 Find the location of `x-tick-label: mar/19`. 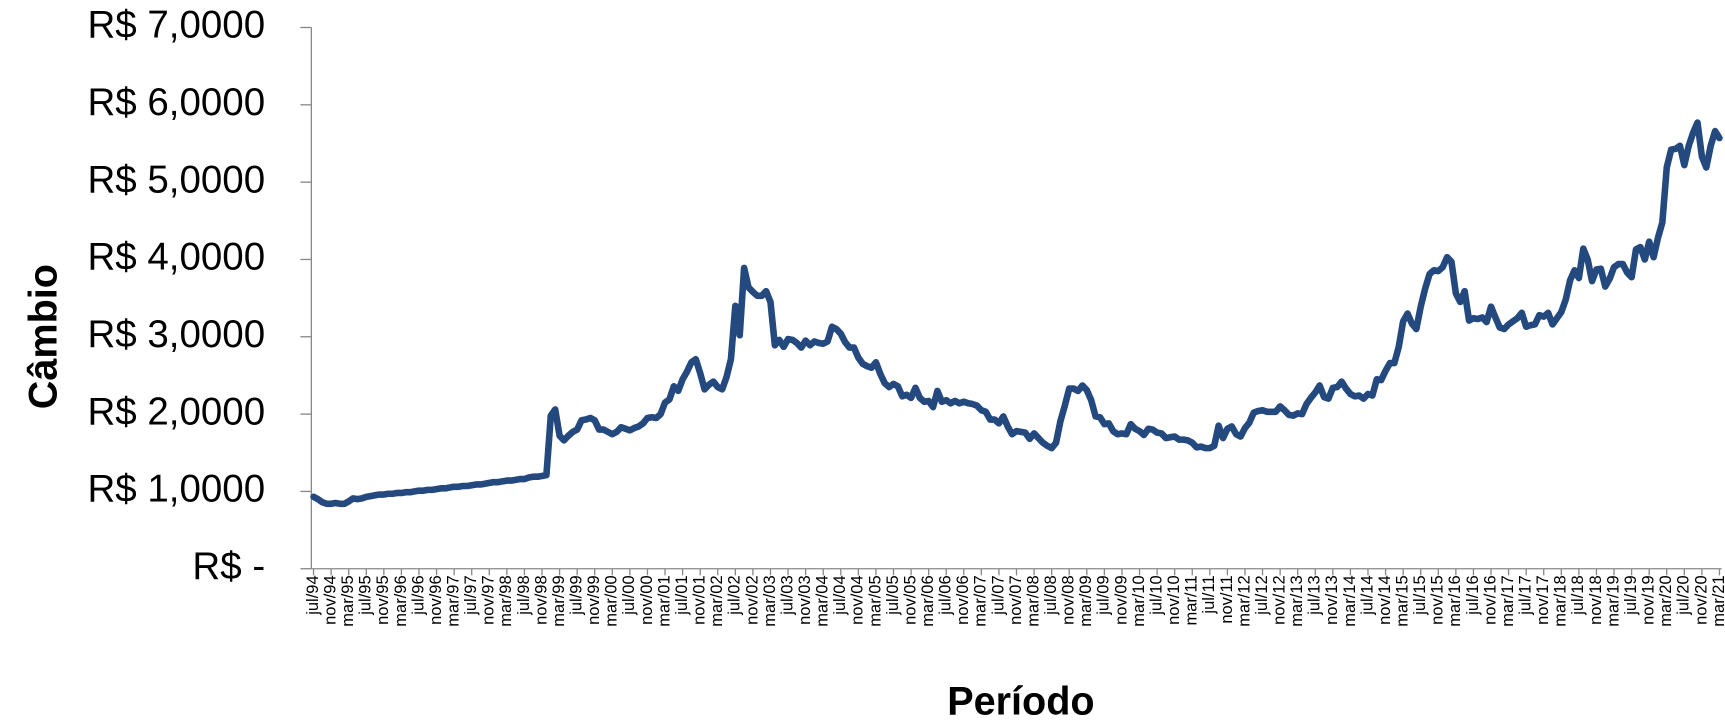

x-tick-label: mar/19 is located at coordinates (1613, 600).